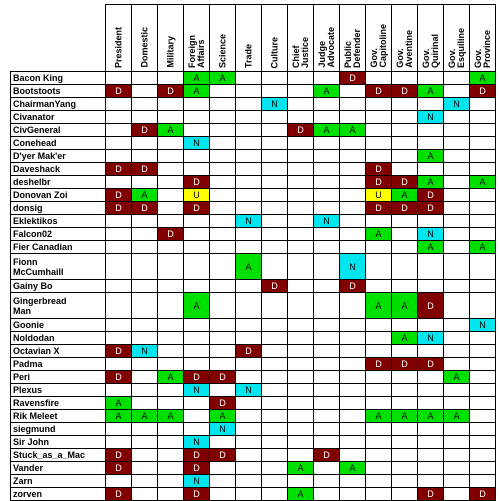  What do you see at coordinates (58, 78) in the screenshot?
I see `candidate-name: Bacon King` at bounding box center [58, 78].